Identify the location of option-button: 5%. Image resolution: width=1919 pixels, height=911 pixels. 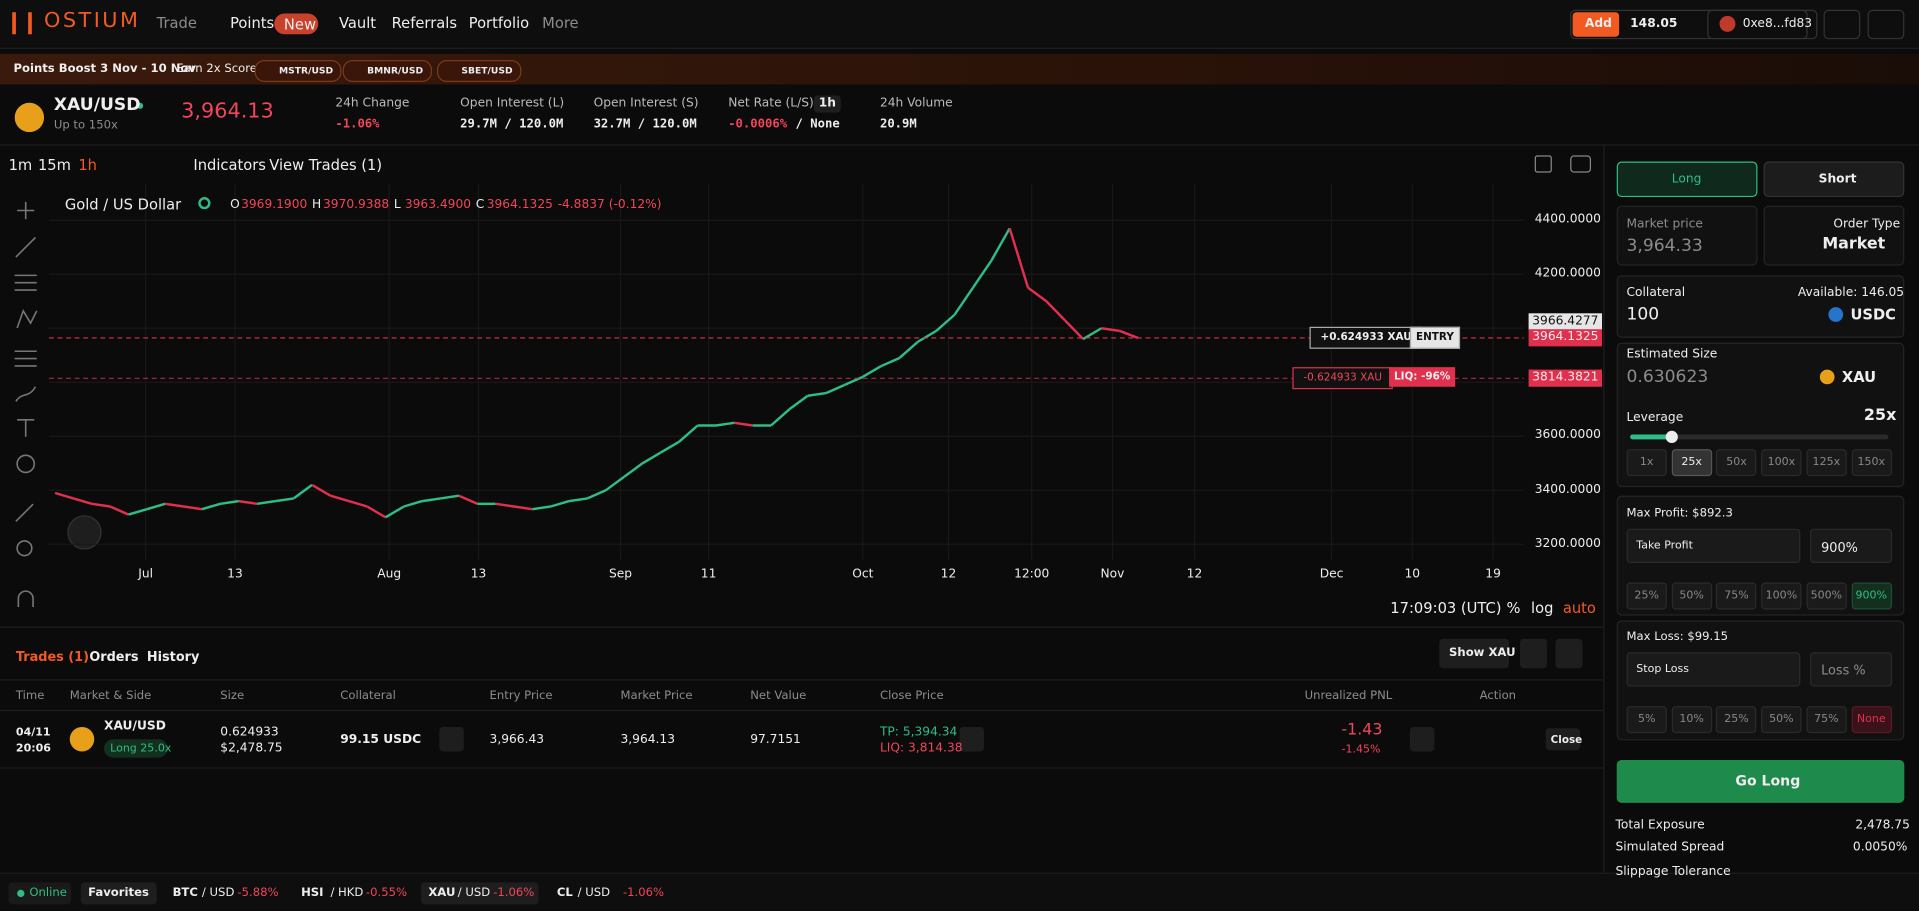
(1646, 720).